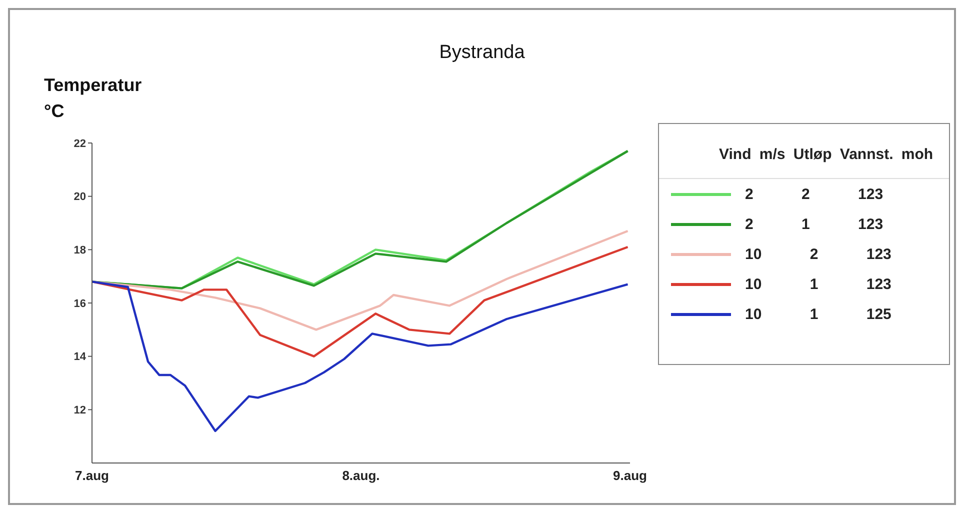 The height and width of the screenshot is (509, 960). What do you see at coordinates (80, 144) in the screenshot?
I see `y-tick-label: 22` at bounding box center [80, 144].